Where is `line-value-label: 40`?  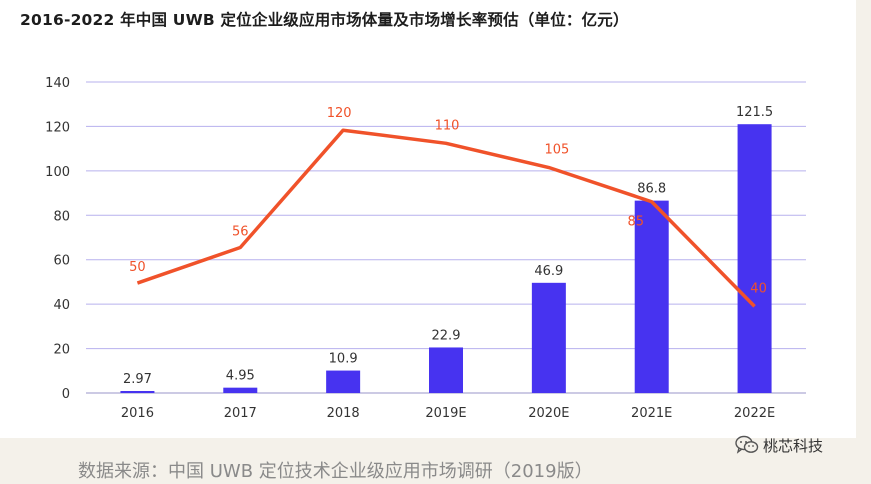 line-value-label: 40 is located at coordinates (758, 288).